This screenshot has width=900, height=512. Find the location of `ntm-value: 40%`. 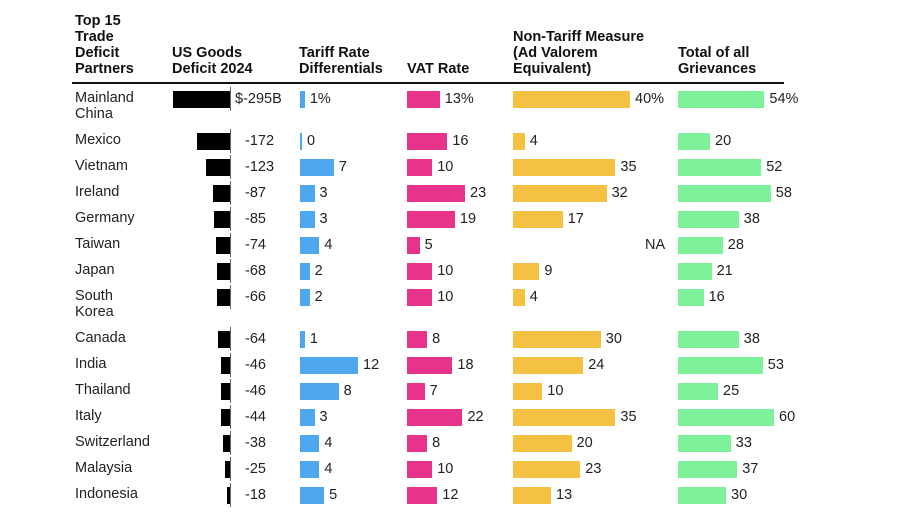

ntm-value: 40% is located at coordinates (650, 99).